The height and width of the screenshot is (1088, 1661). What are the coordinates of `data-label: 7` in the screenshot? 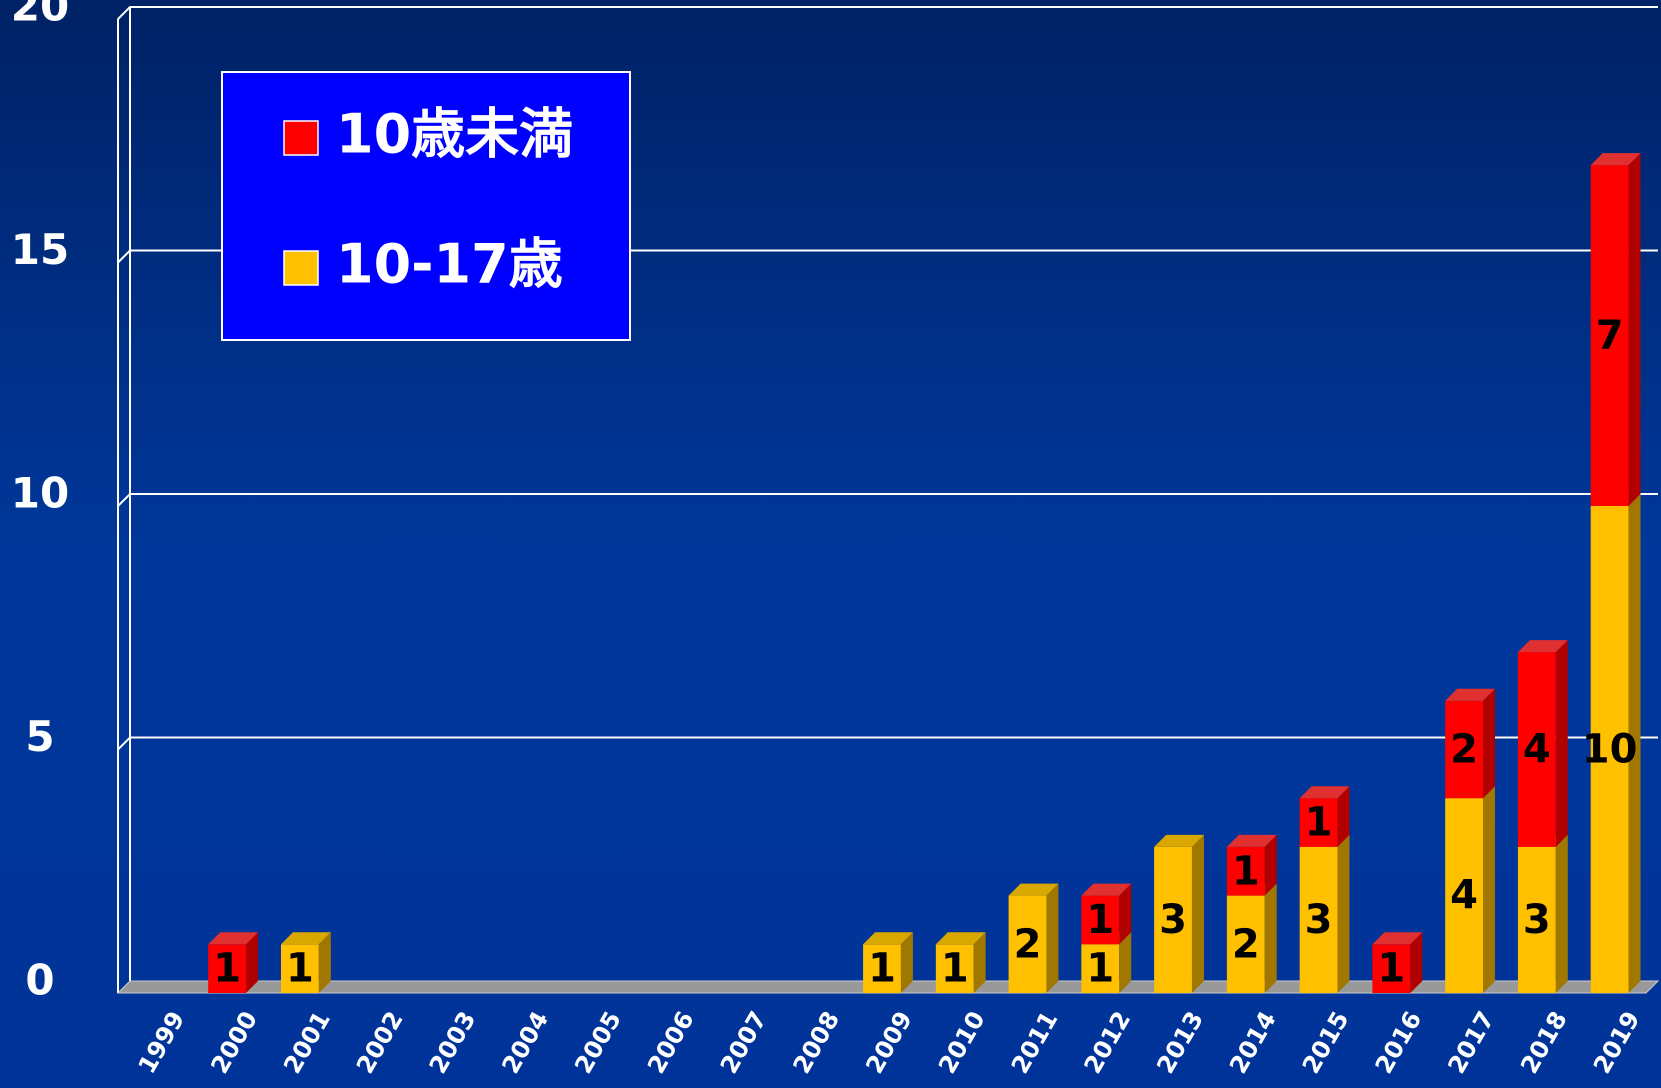 It's located at (1610, 336).